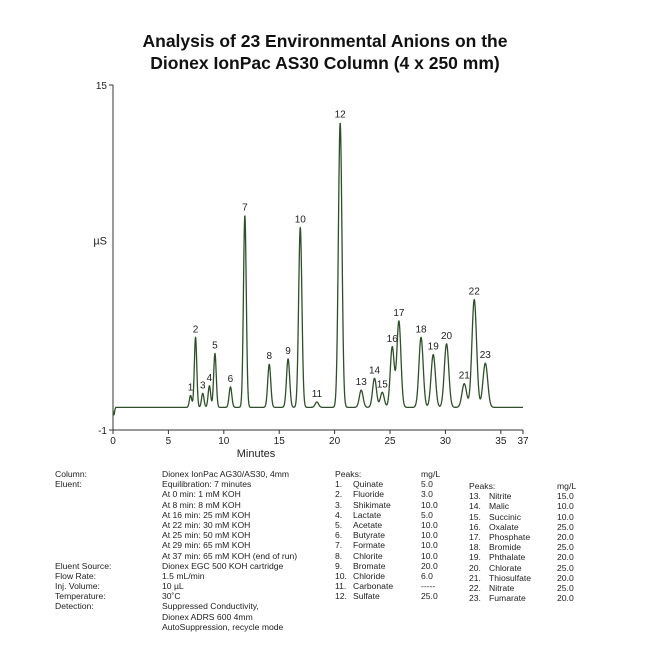 The height and width of the screenshot is (650, 650). I want to click on condition-value: At 8 min: 8 mM KOH, so click(201, 504).